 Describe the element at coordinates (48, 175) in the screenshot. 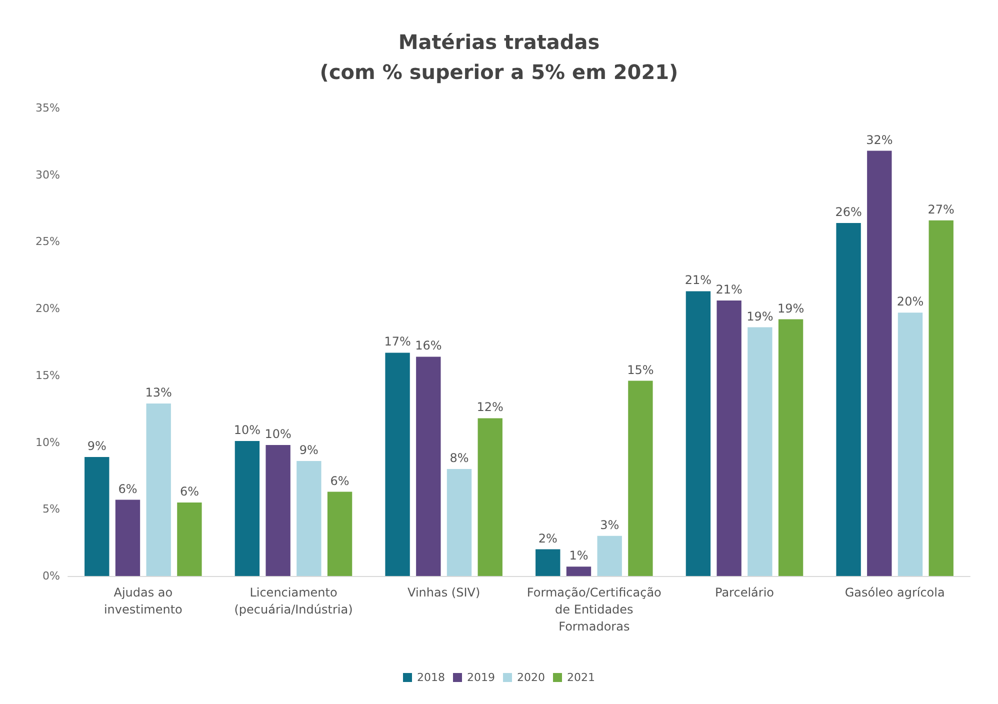

I see `y-tick-label: 30%` at that location.